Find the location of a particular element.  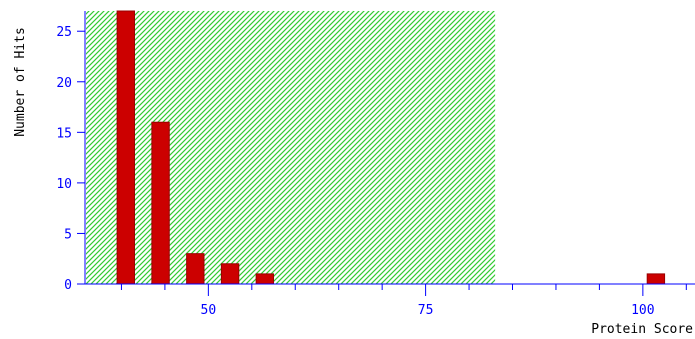

x-tick-label: 75 is located at coordinates (426, 310).